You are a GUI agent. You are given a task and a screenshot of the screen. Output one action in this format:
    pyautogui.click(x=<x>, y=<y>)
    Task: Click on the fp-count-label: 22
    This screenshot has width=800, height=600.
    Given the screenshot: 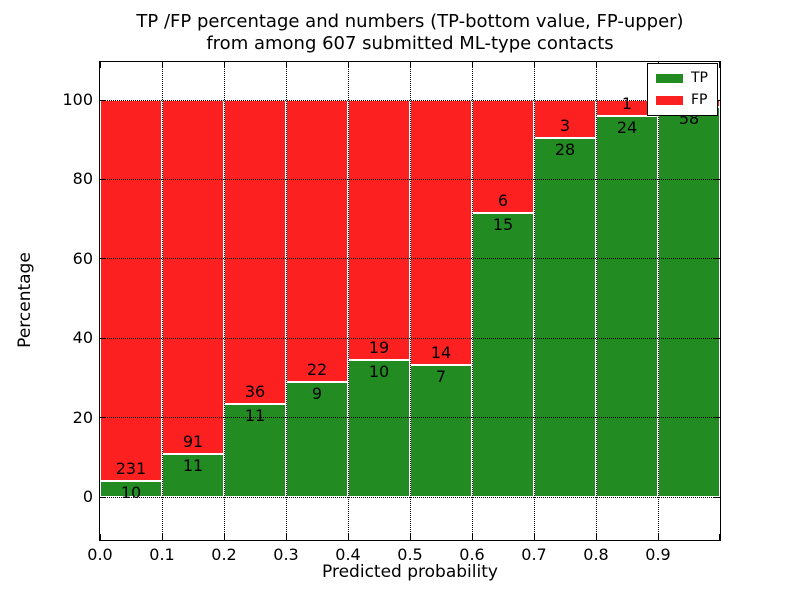 What is the action you would take?
    pyautogui.click(x=317, y=369)
    